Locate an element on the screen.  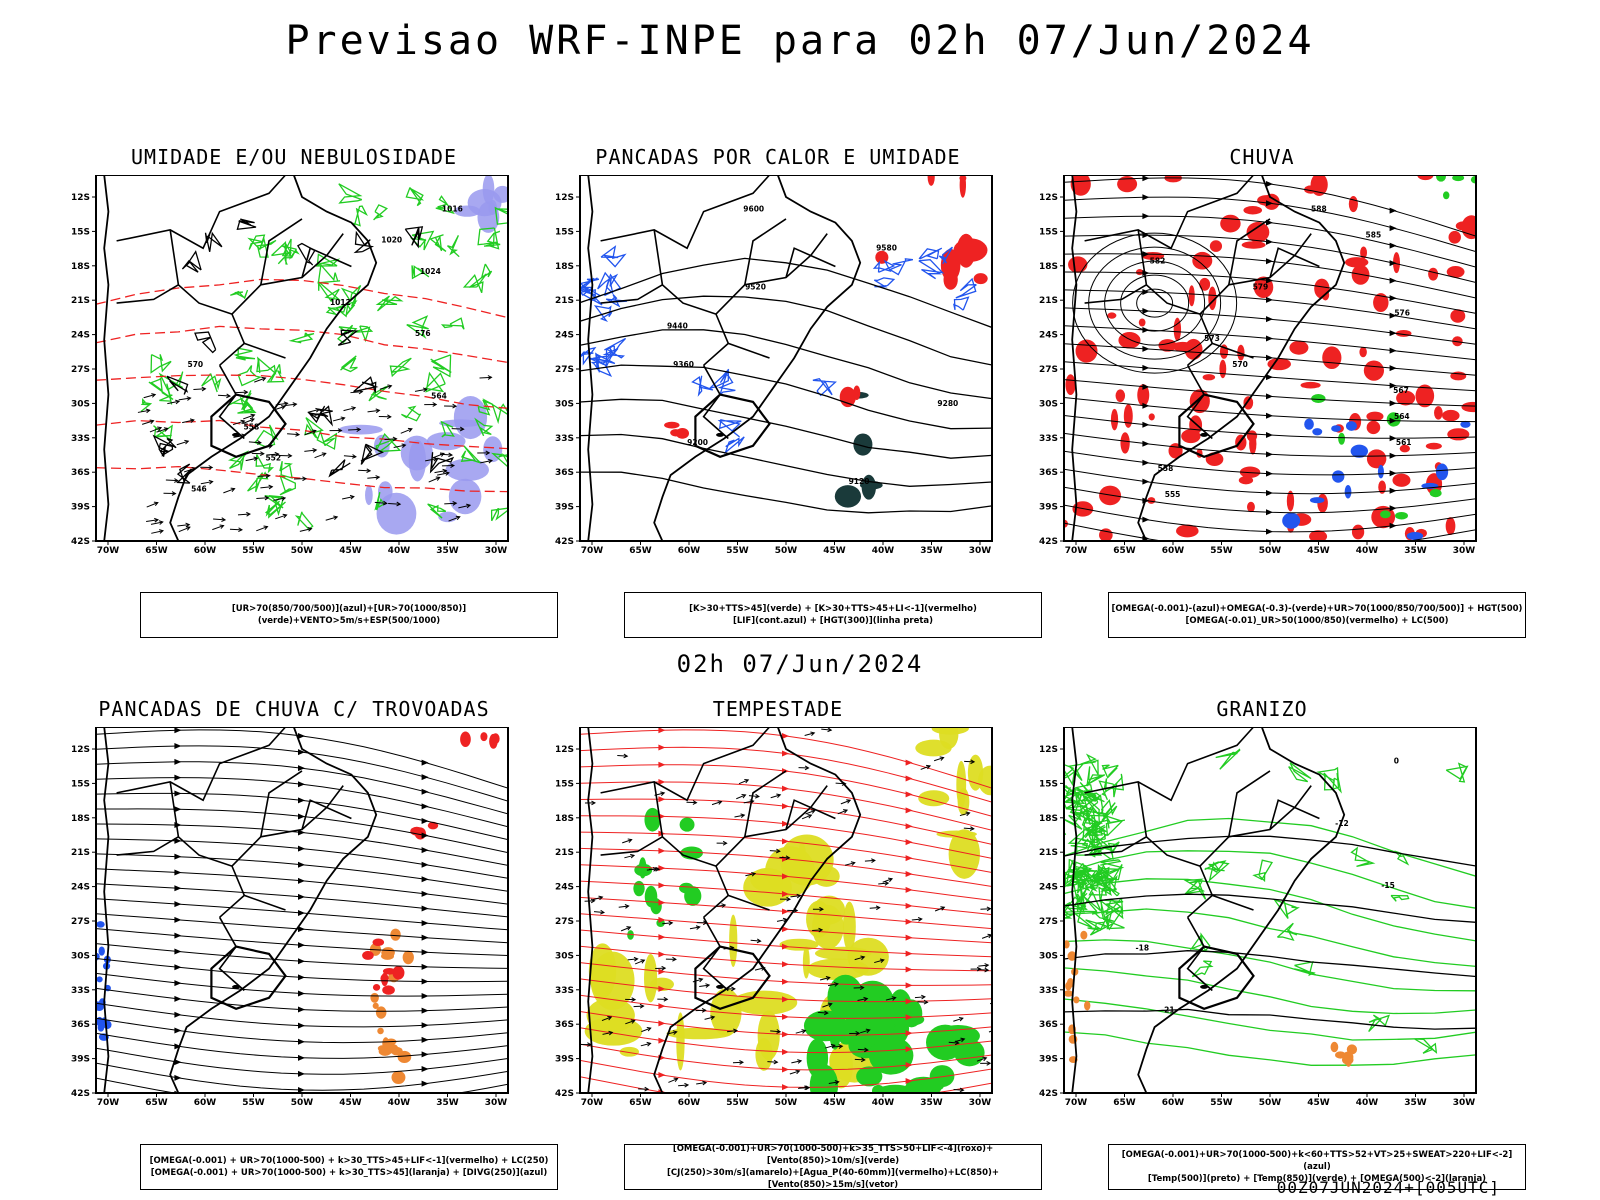
coastline is located at coordinates (273, 910).